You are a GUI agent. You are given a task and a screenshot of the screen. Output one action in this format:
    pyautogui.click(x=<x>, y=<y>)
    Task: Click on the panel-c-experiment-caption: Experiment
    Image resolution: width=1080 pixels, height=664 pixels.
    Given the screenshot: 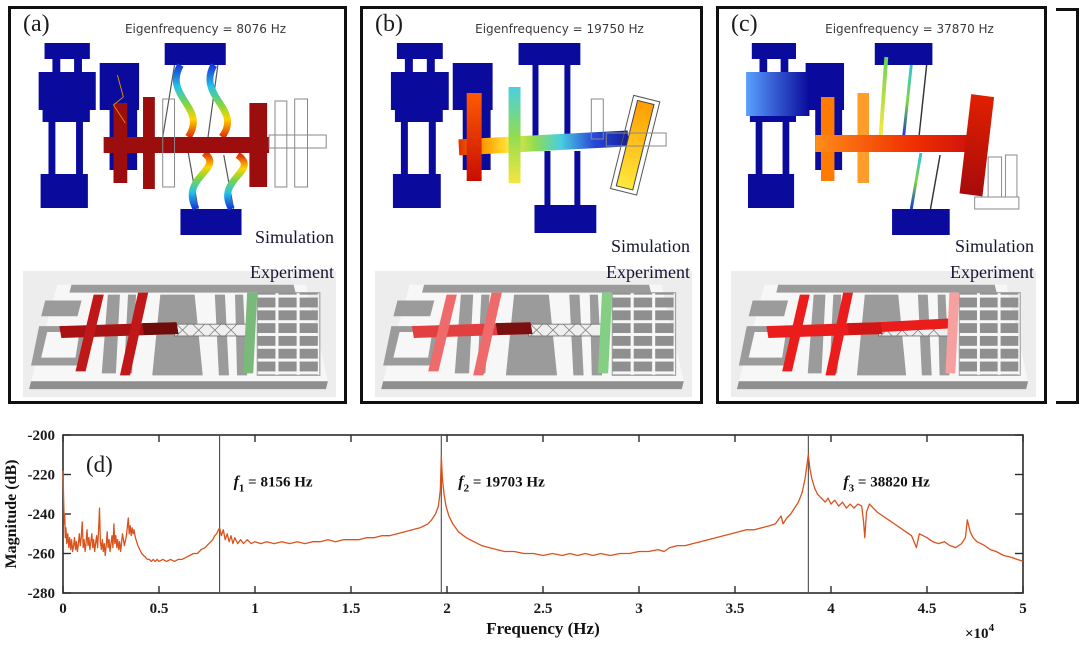 What is the action you would take?
    pyautogui.click(x=992, y=272)
    